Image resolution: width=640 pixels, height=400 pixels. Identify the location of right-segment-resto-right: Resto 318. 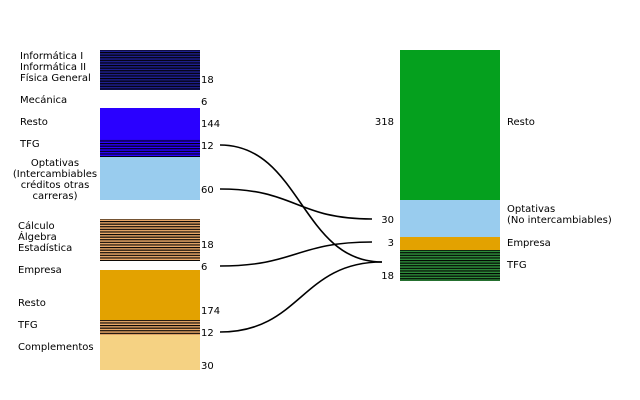
(455, 125).